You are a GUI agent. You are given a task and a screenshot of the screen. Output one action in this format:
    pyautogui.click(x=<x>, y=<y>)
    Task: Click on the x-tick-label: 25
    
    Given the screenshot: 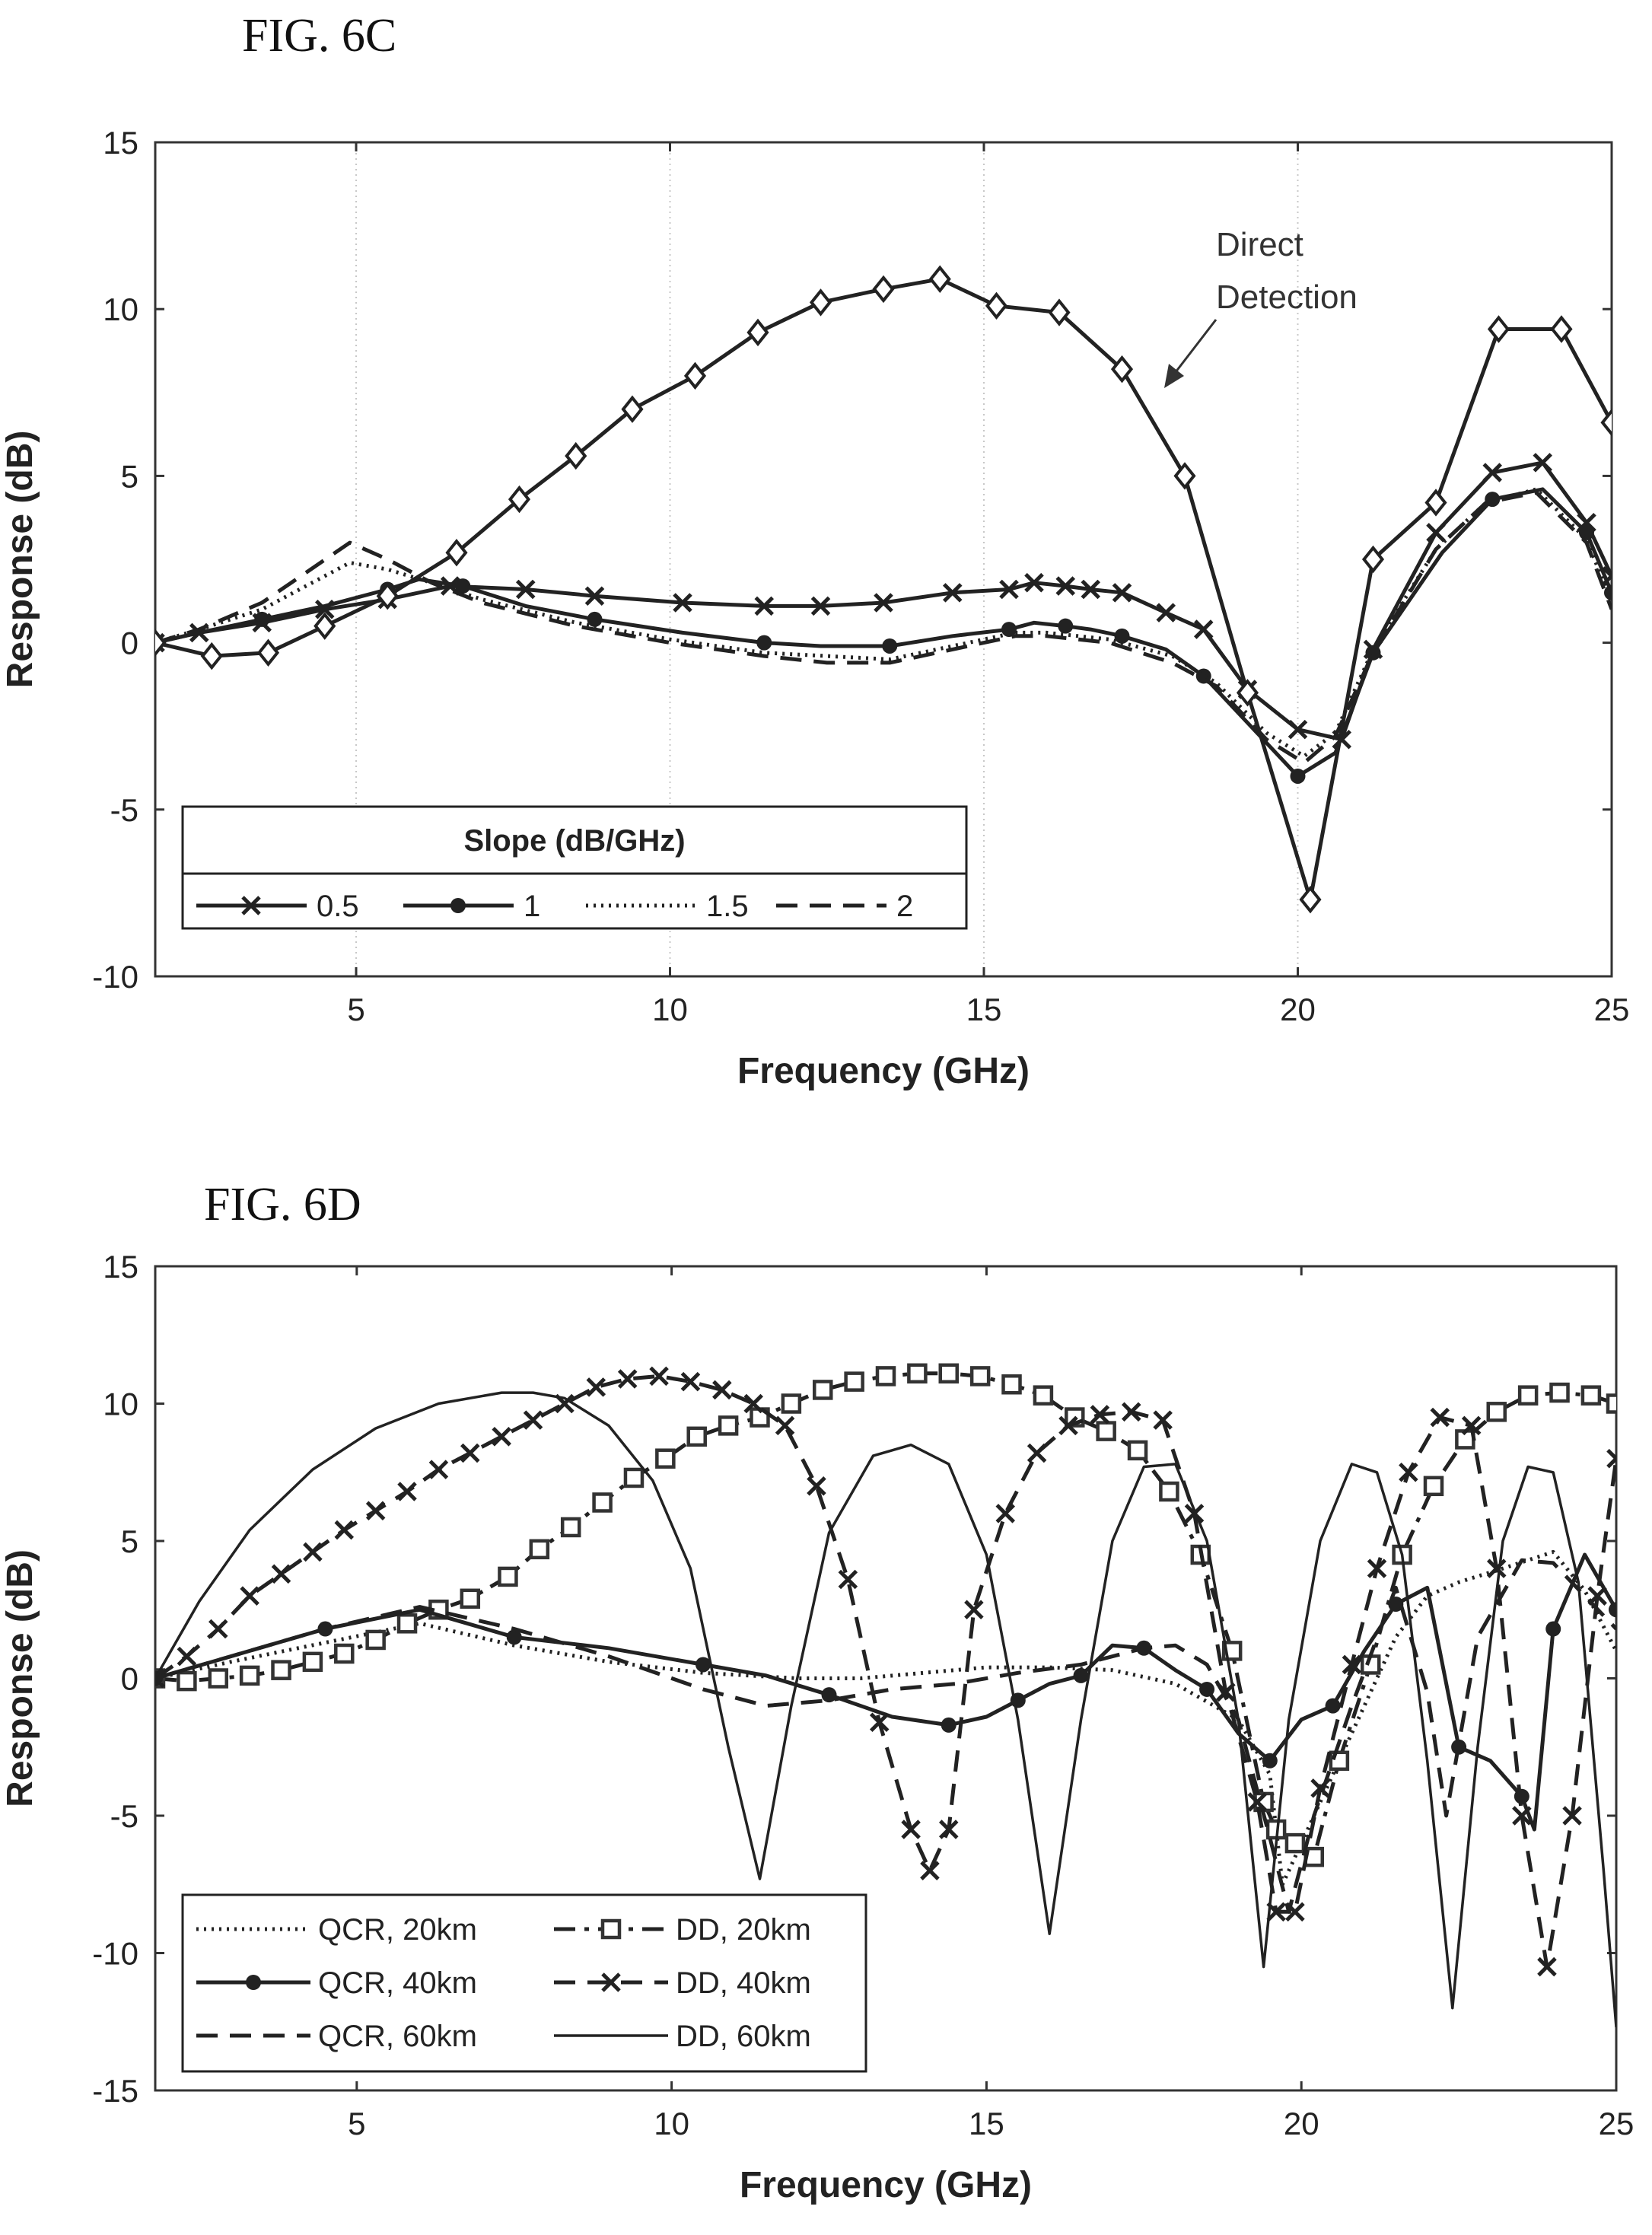 What is the action you would take?
    pyautogui.click(x=1616, y=2123)
    